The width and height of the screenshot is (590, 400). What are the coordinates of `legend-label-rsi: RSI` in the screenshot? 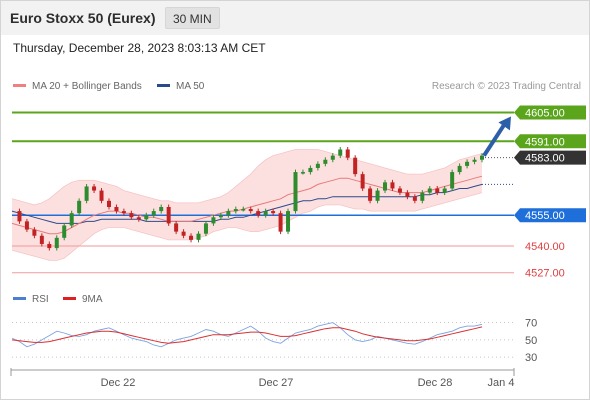 It's located at (40, 299).